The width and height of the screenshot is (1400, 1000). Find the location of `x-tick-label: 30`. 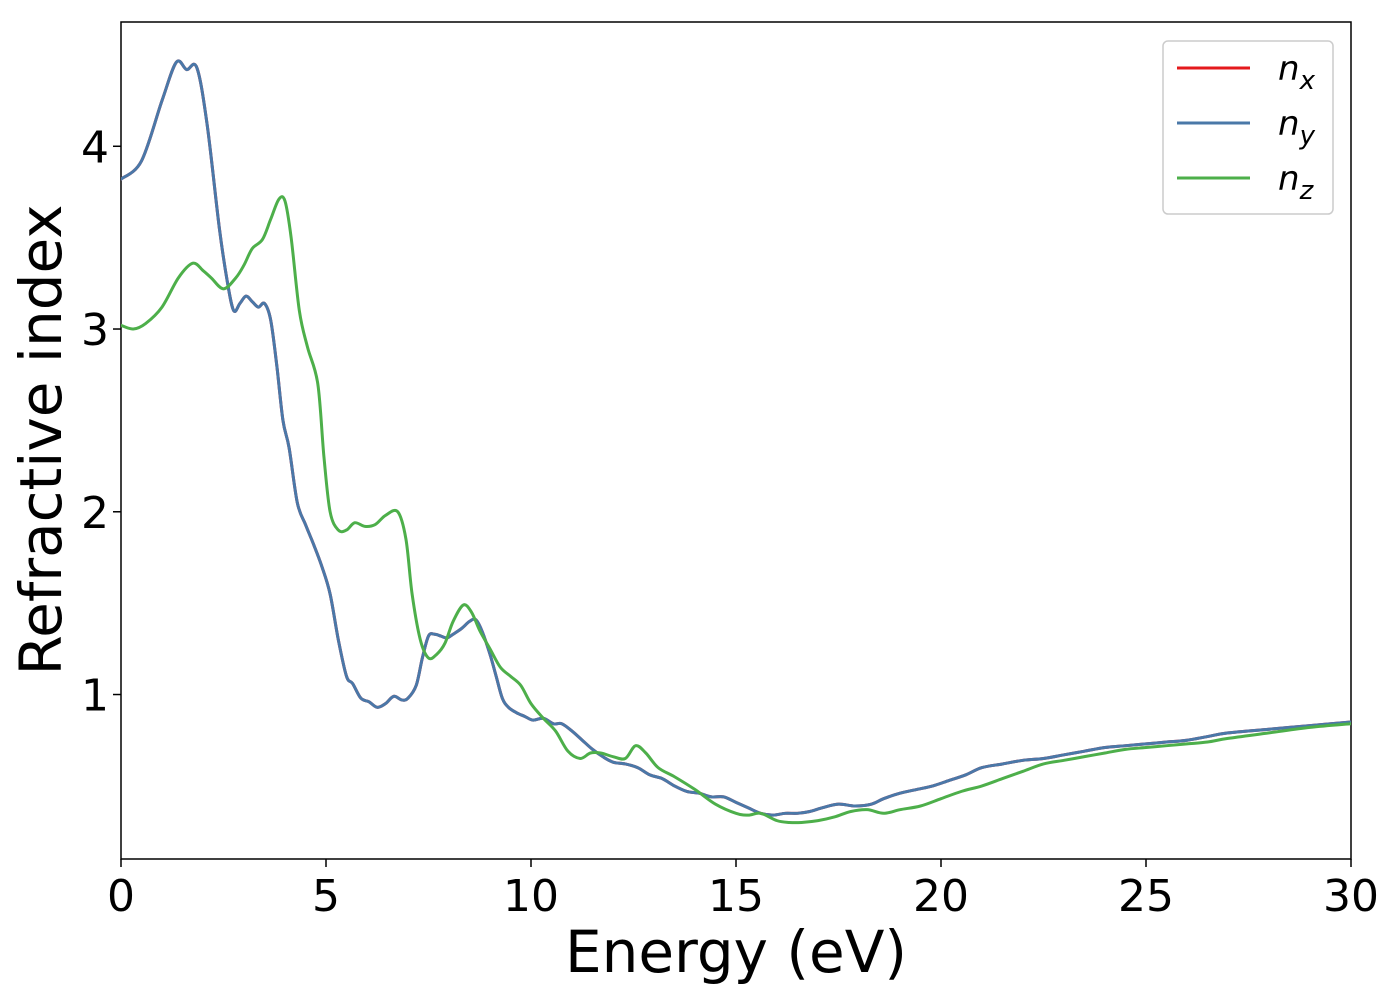

x-tick-label: 30 is located at coordinates (1351, 896).